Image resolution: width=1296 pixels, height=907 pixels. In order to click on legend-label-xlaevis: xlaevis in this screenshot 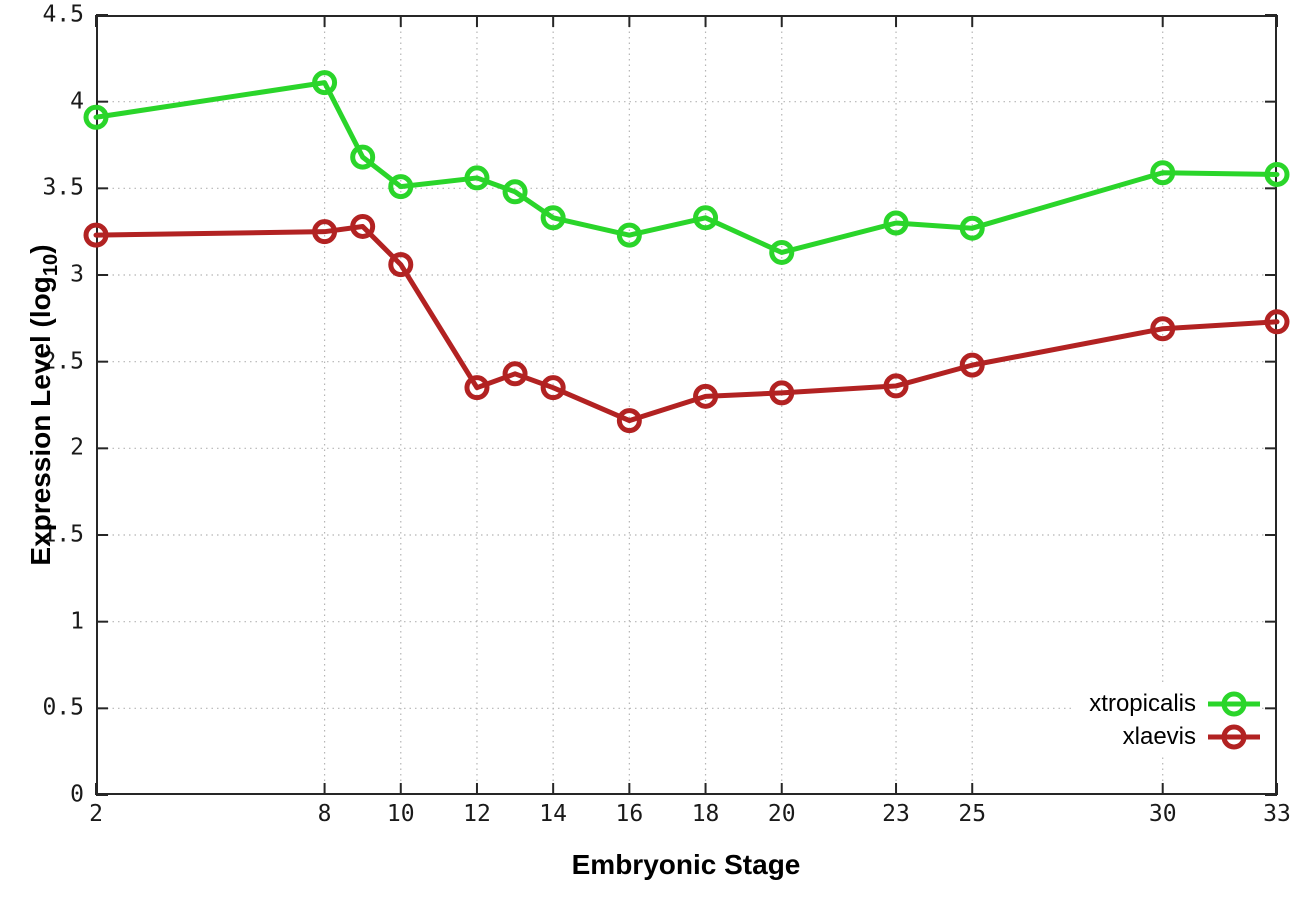, I will do `click(1159, 736)`.